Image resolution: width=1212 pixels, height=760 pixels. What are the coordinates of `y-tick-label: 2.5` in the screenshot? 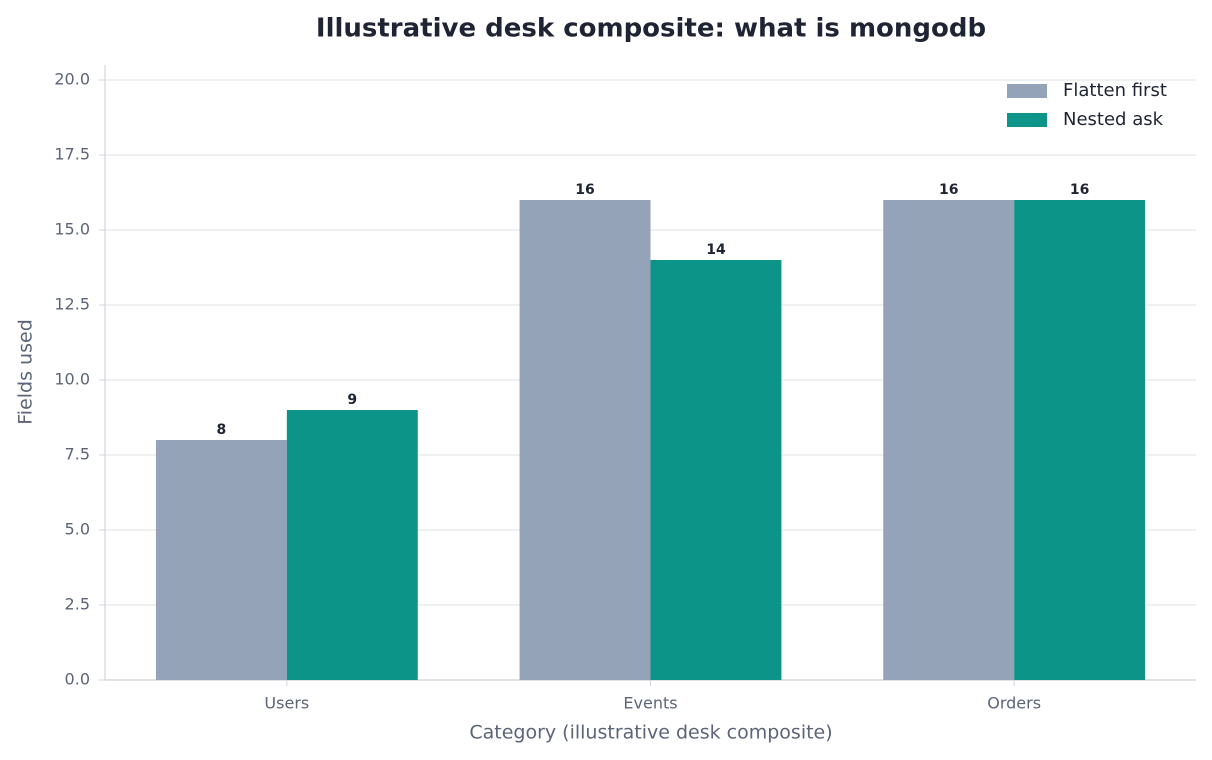 It's located at (77, 604).